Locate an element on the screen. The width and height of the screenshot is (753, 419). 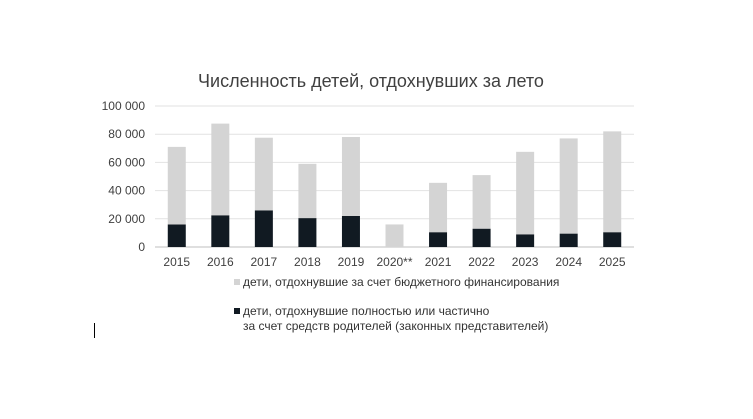
y-tick-label: 40 000 is located at coordinates (126, 191).